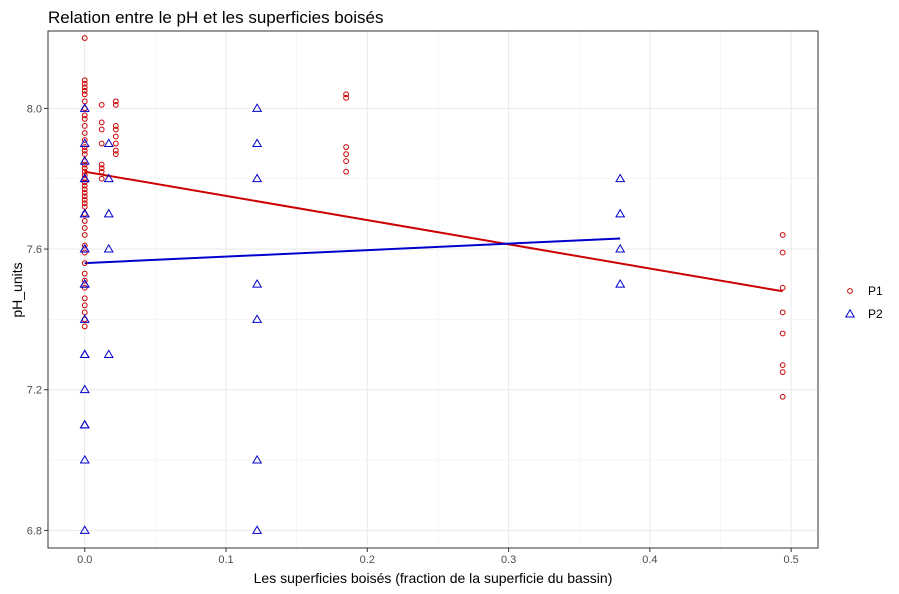  I want to click on y-tick-label: 7.6, so click(34, 250).